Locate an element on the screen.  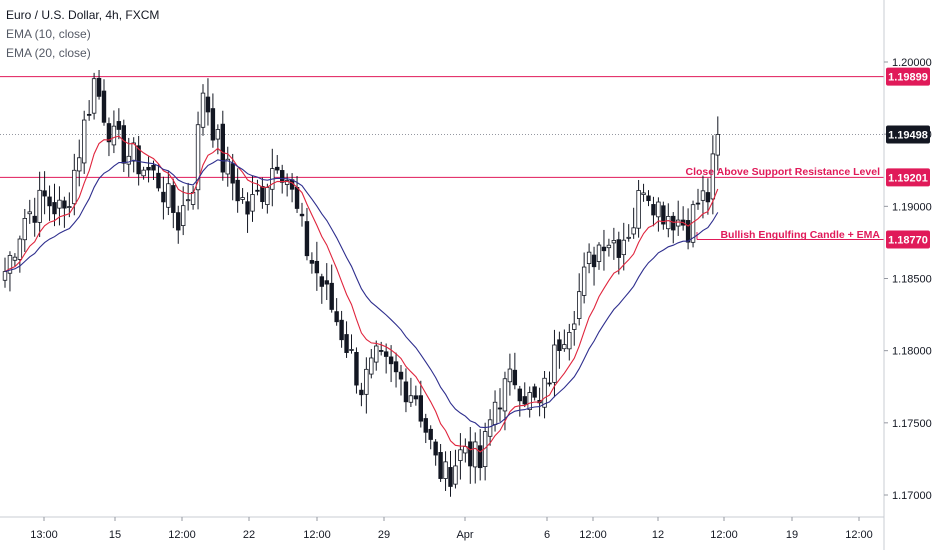
legend-title: Euro / U.S. Dollar, 4h, FXCM is located at coordinates (83, 15).